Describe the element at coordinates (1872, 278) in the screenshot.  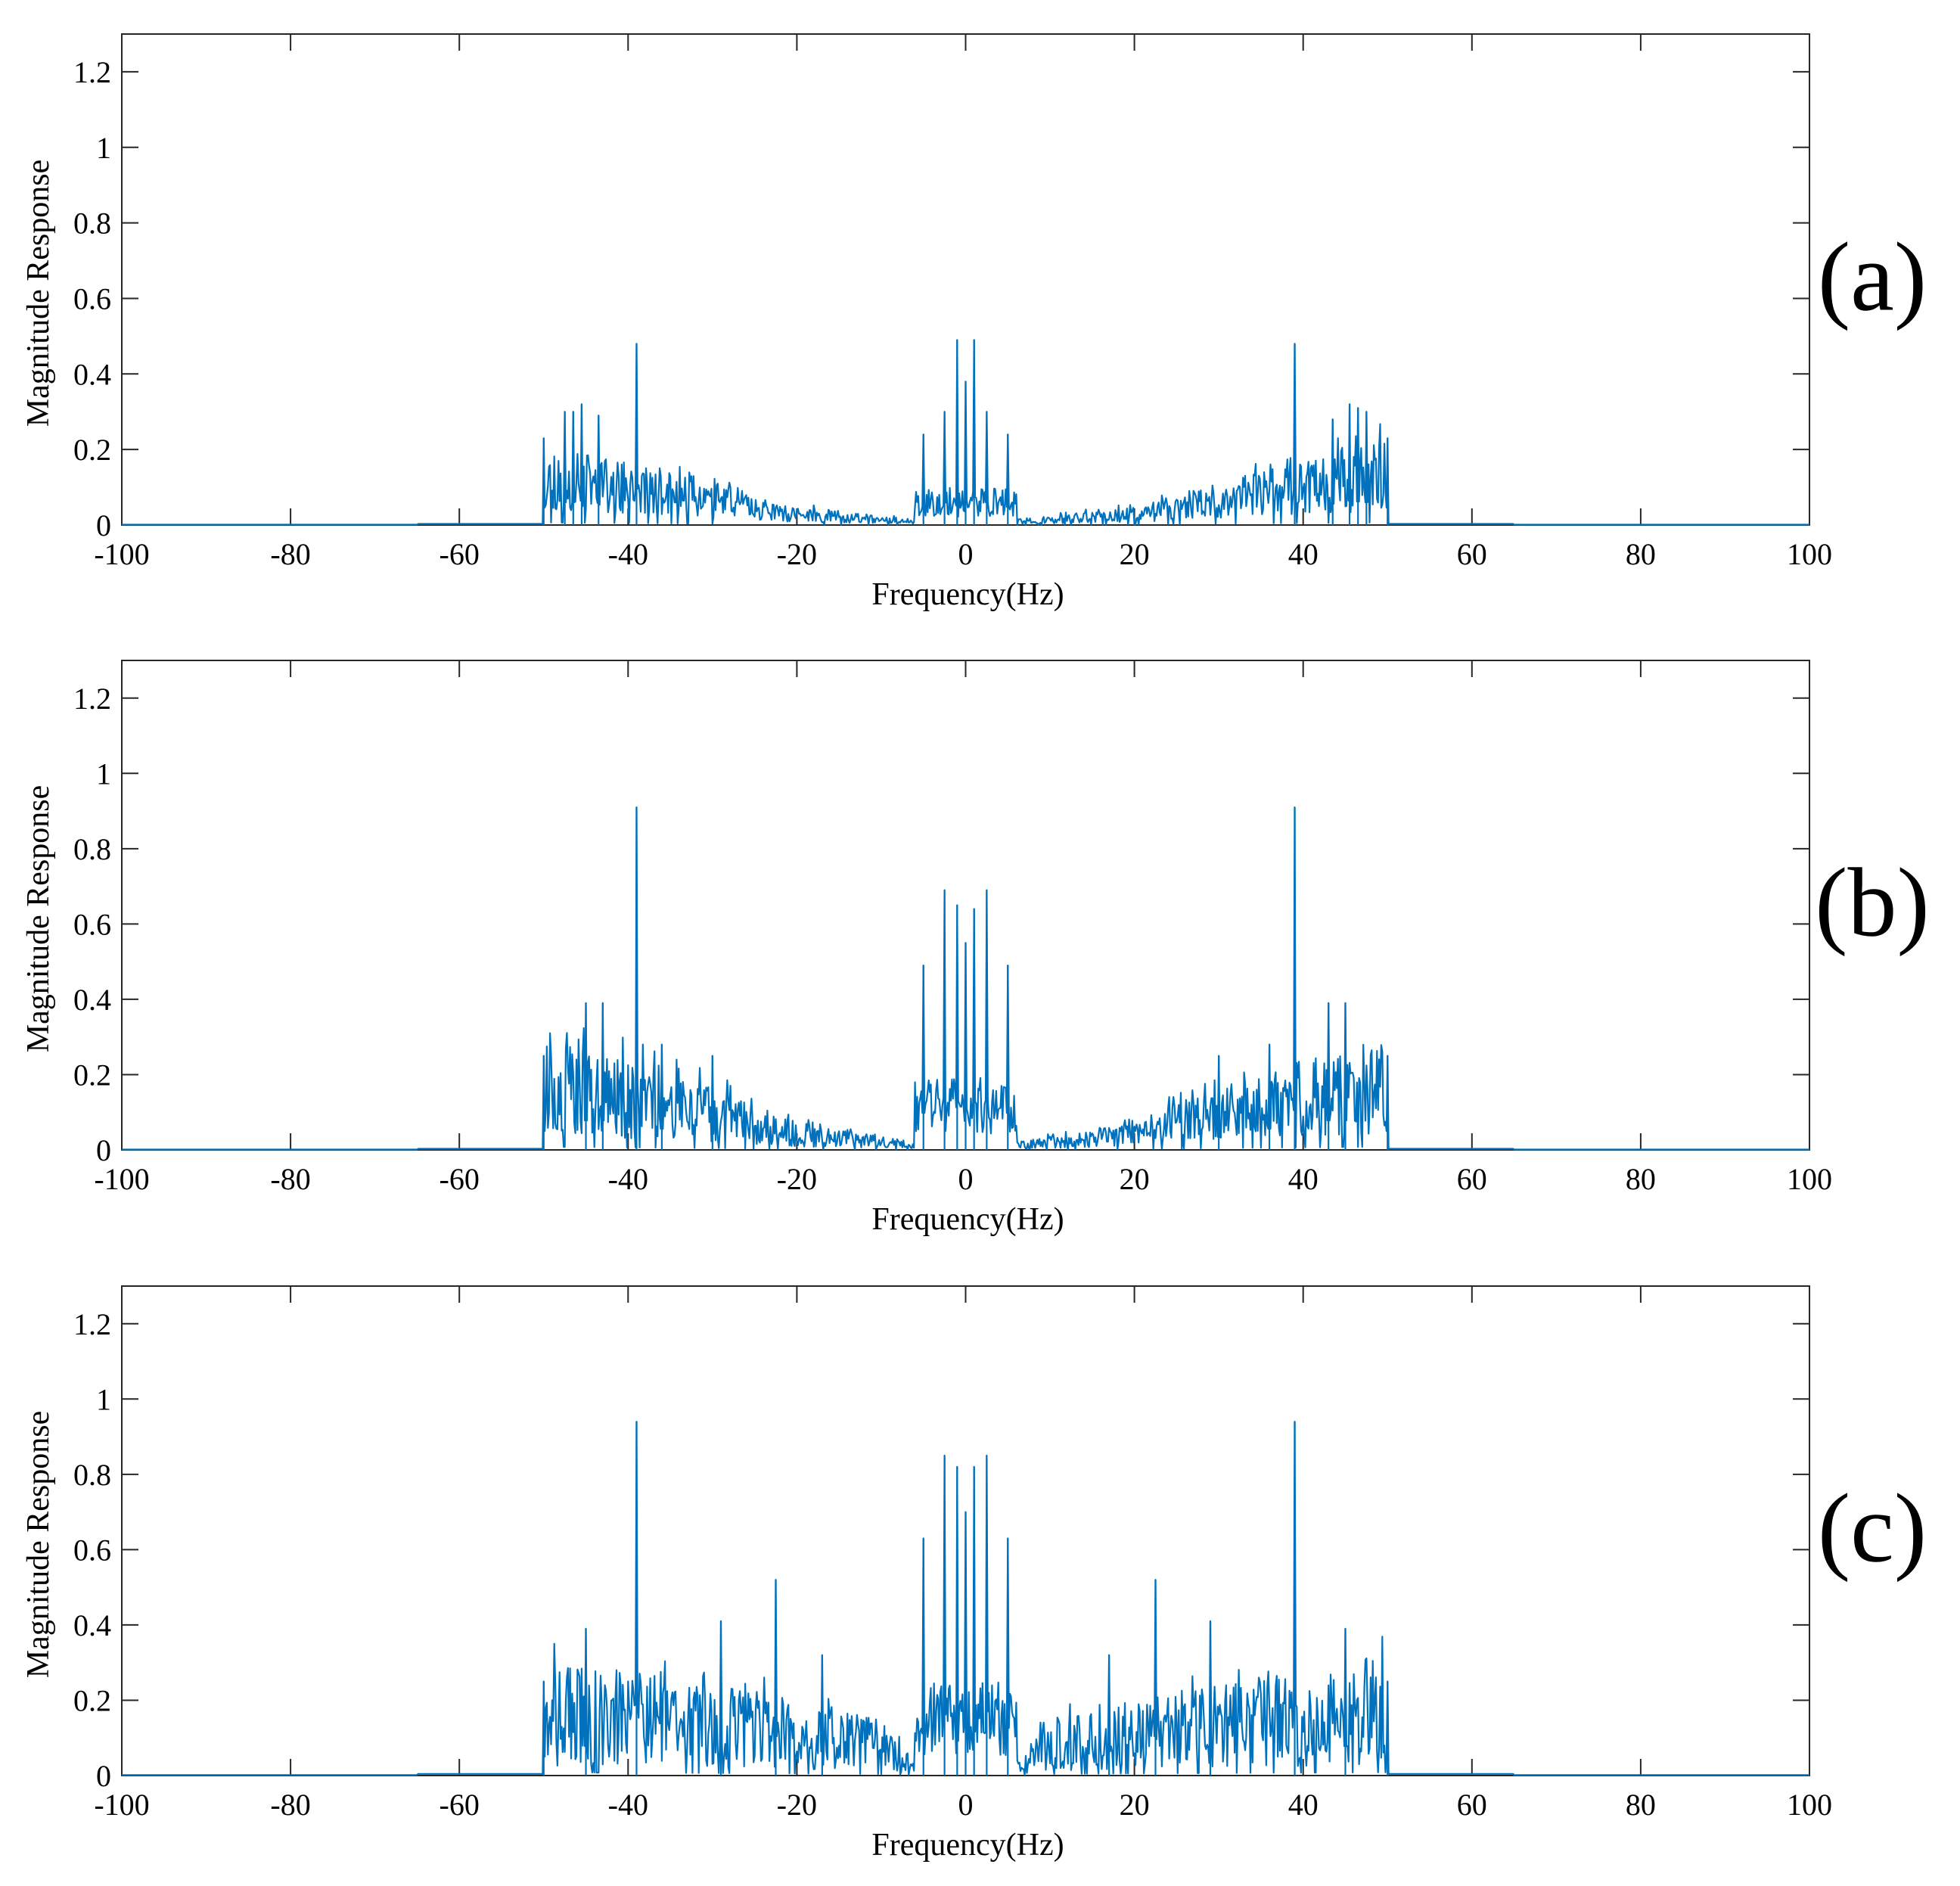
I see `panel-label: (a)` at that location.